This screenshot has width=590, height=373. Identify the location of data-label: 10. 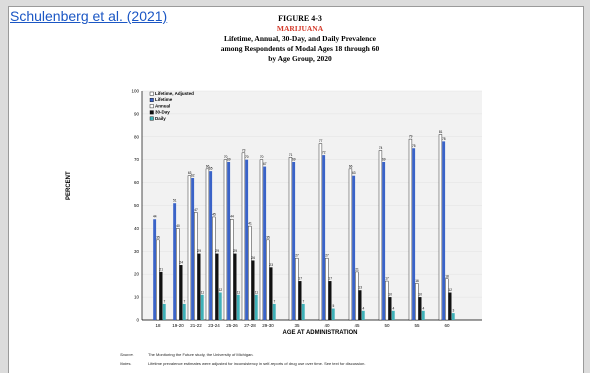
(420, 295).